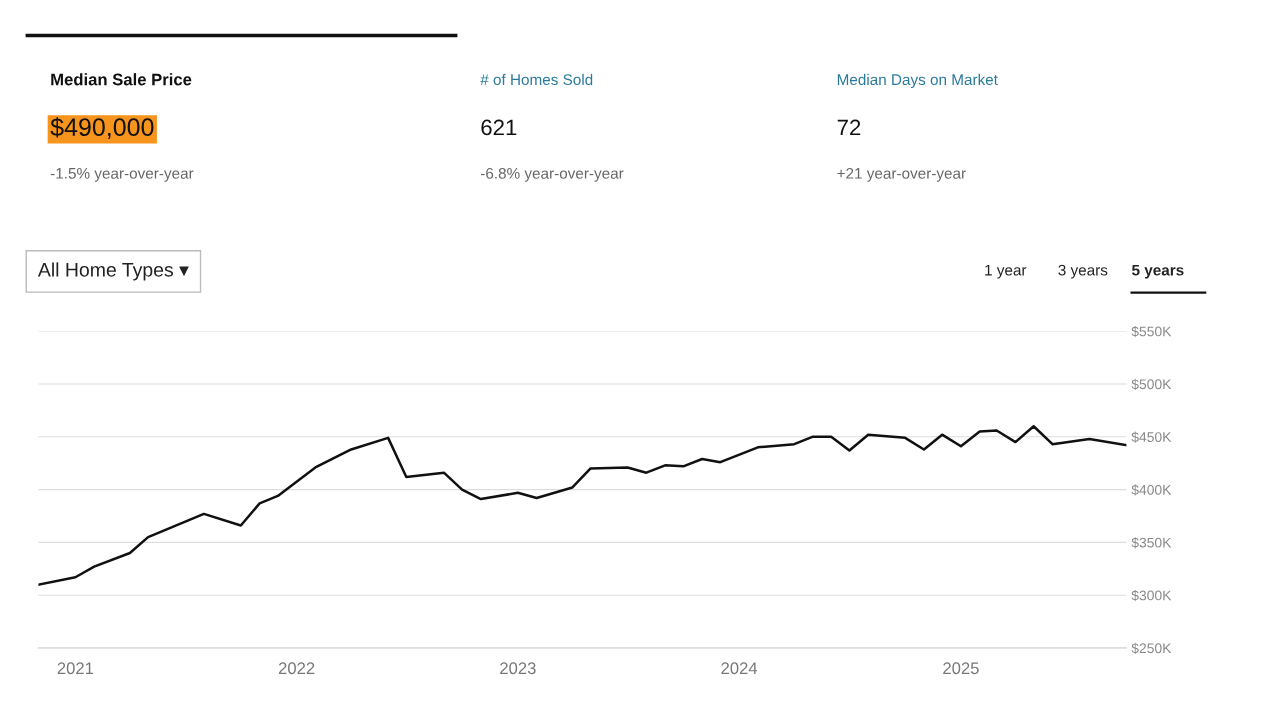 Image resolution: width=1280 pixels, height=720 pixels. I want to click on text: 3 years, so click(1083, 271).